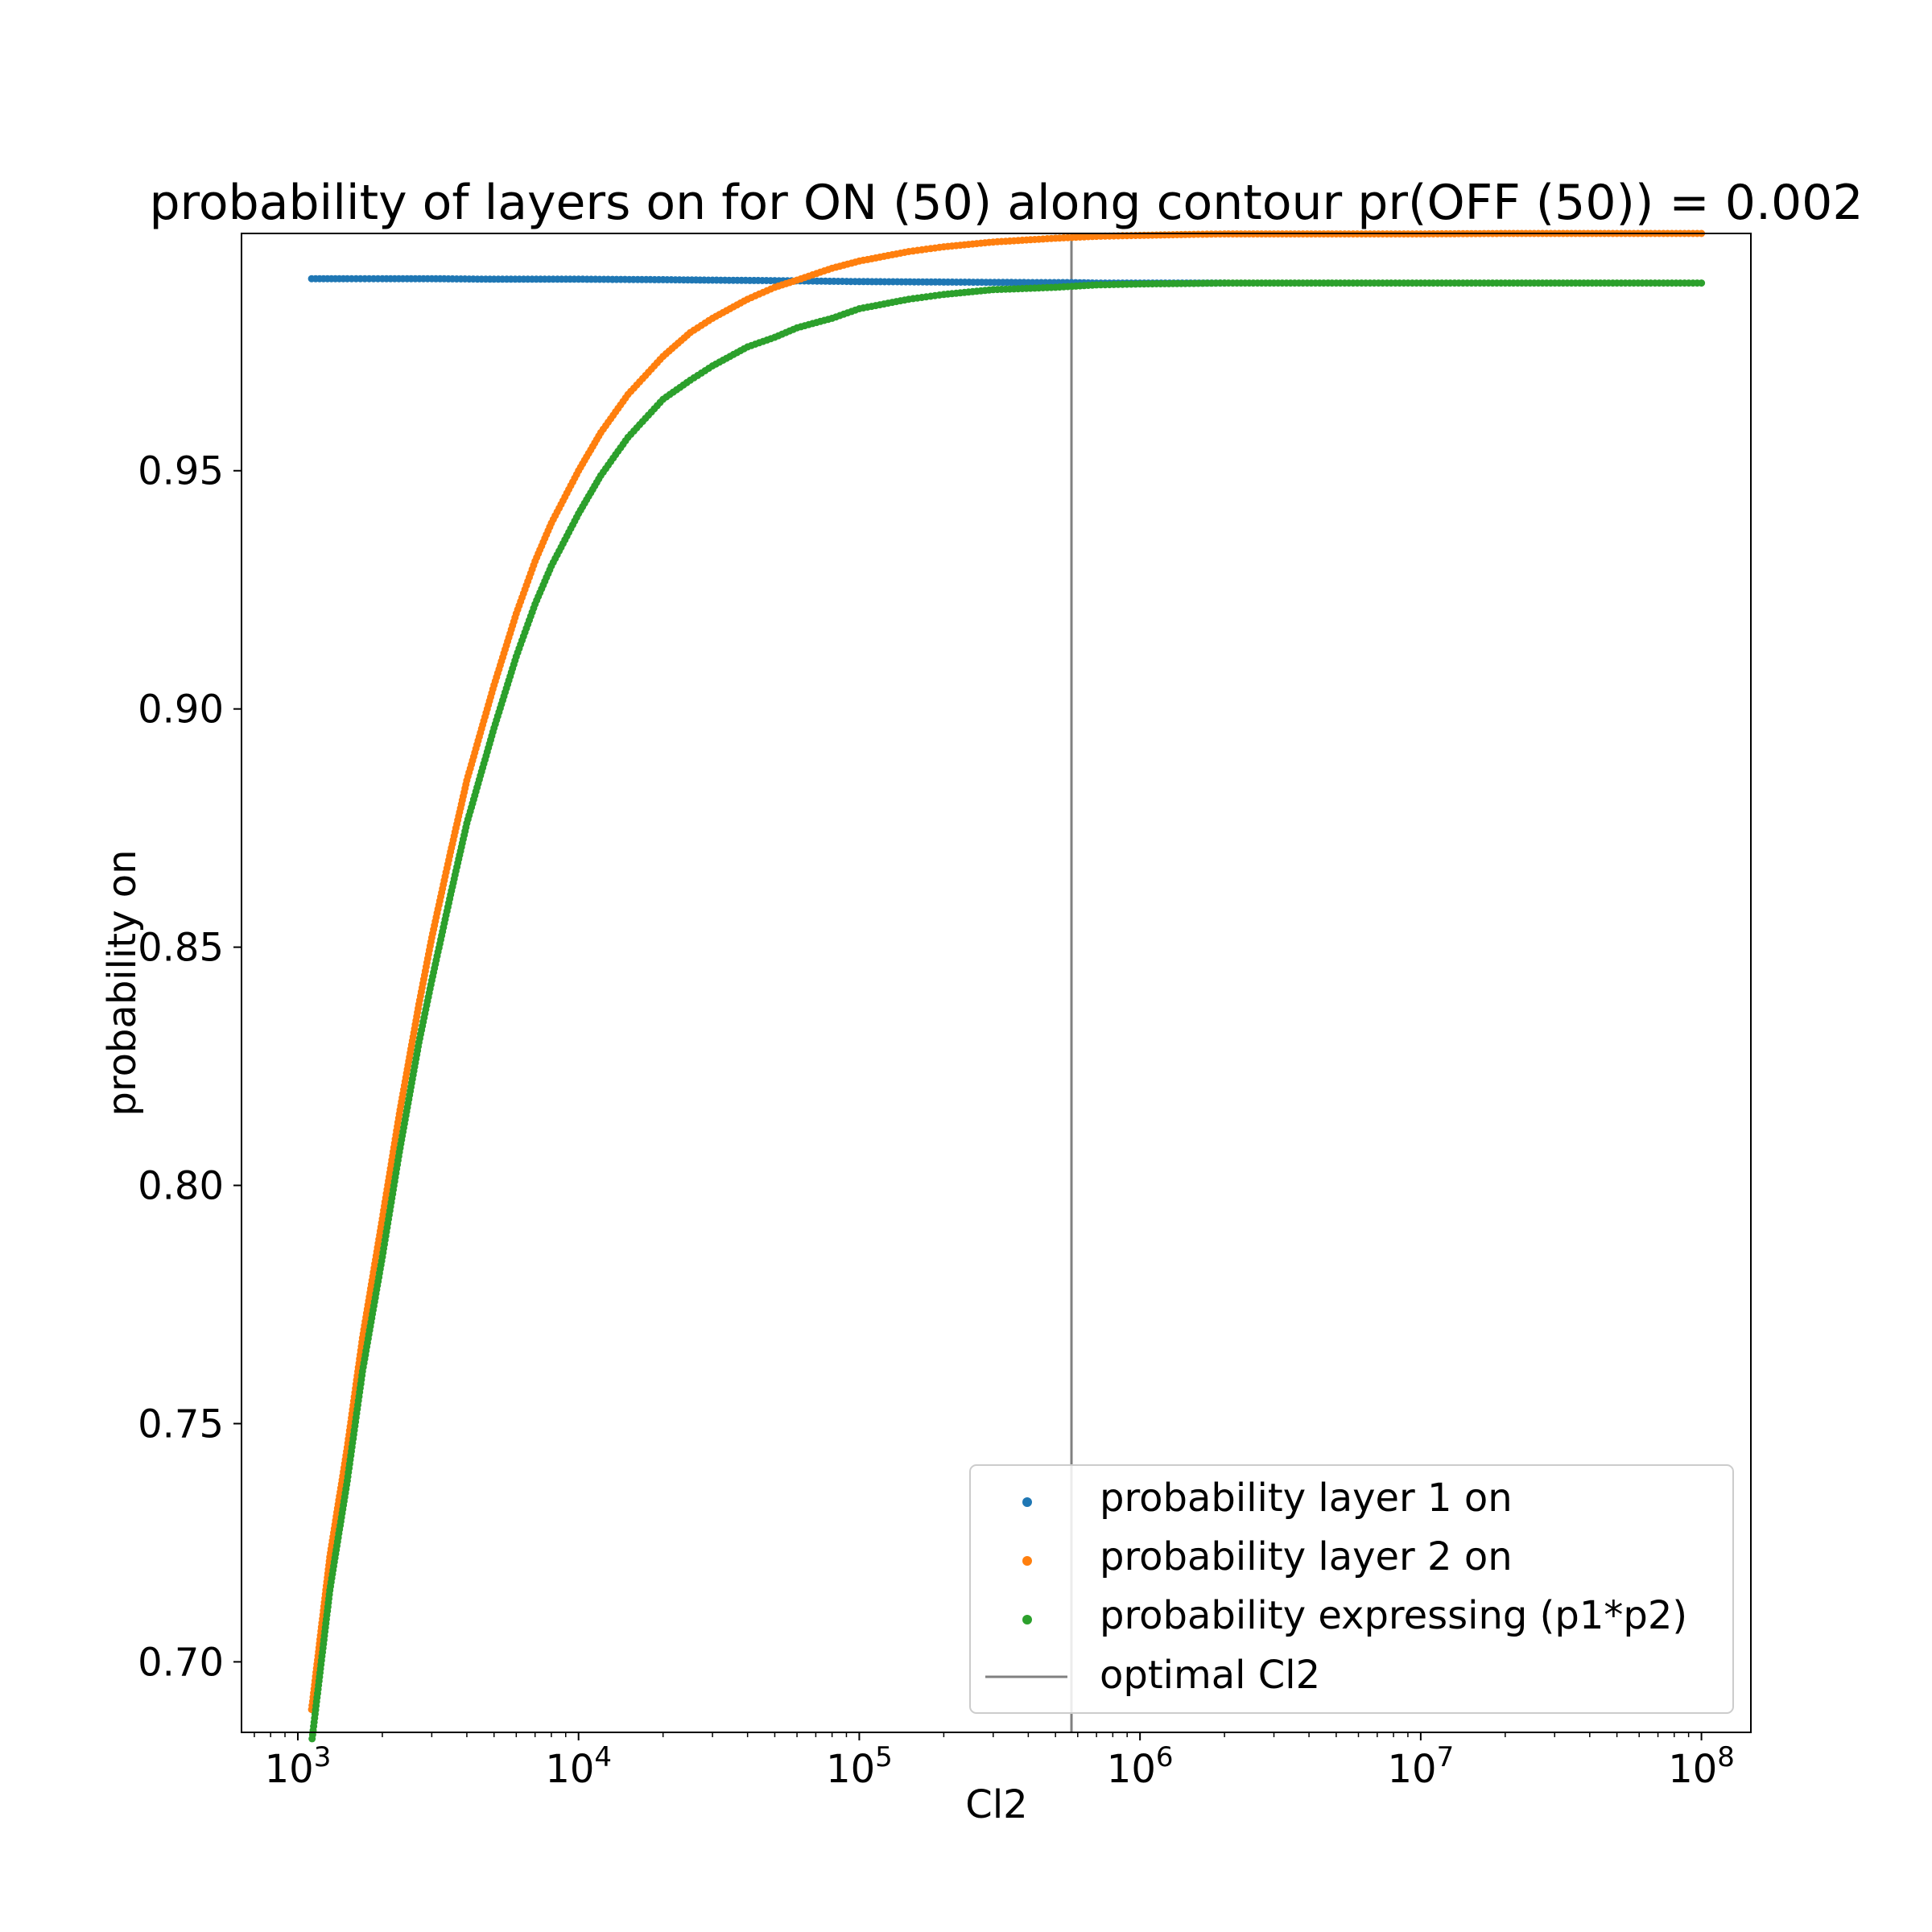 The image size is (1932, 1932). Describe the element at coordinates (181, 710) in the screenshot. I see `y-tick-label: 0.90` at that location.